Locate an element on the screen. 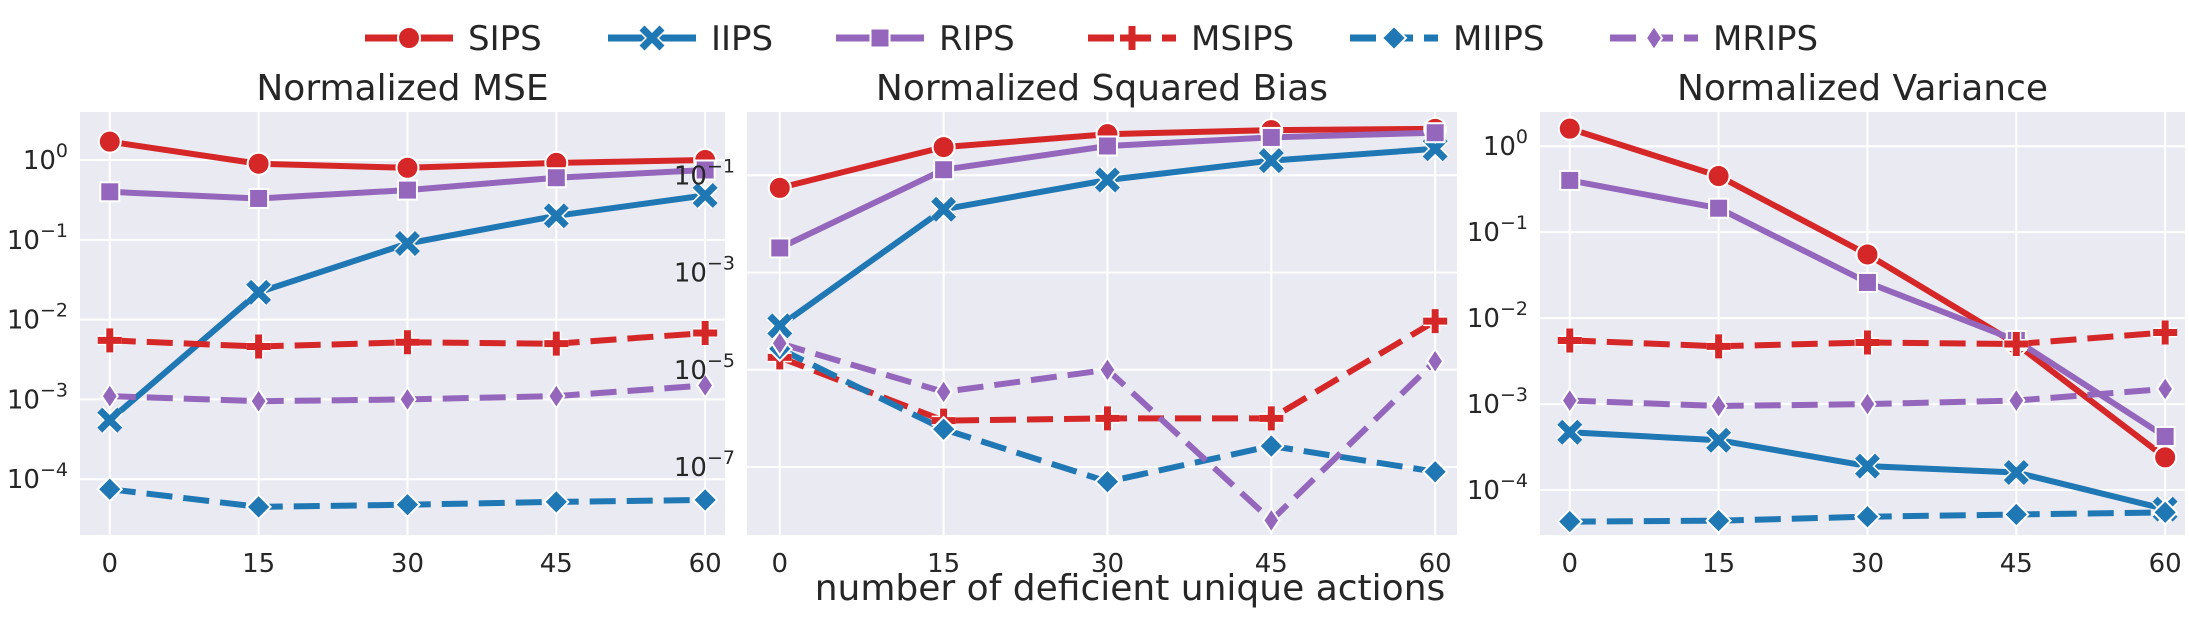  y-tick-label: 10⁰ is located at coordinates (45, 158).